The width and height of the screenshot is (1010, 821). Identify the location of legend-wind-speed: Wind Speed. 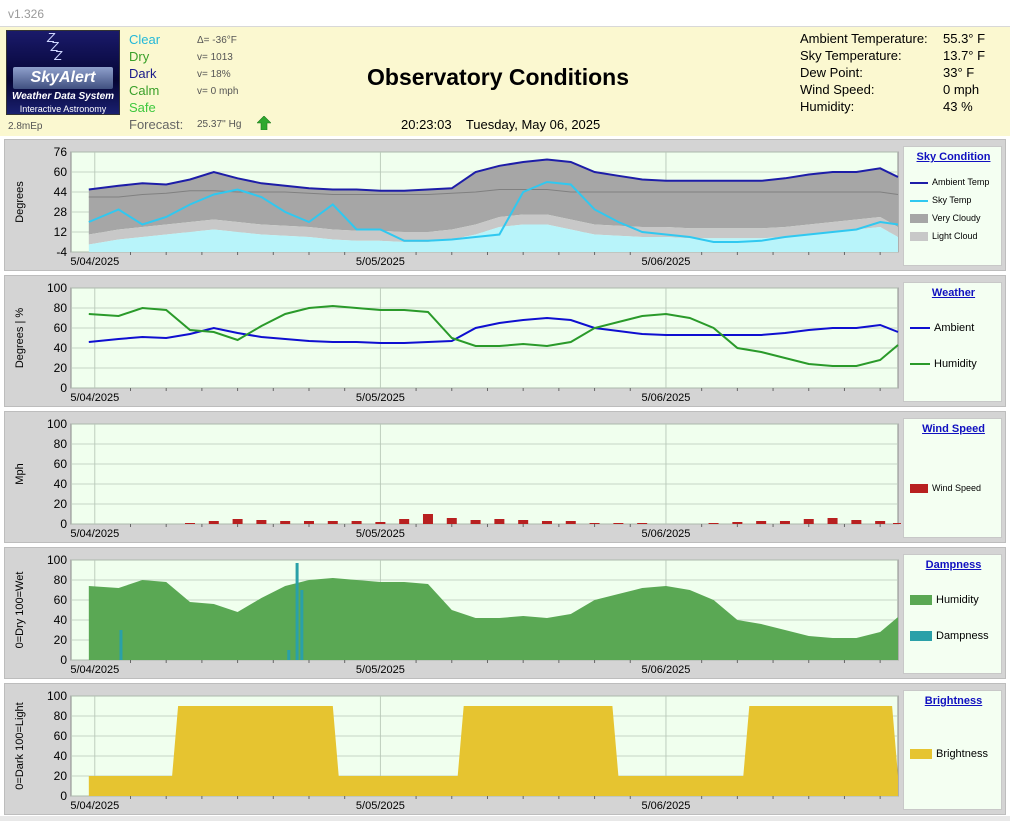
(946, 488).